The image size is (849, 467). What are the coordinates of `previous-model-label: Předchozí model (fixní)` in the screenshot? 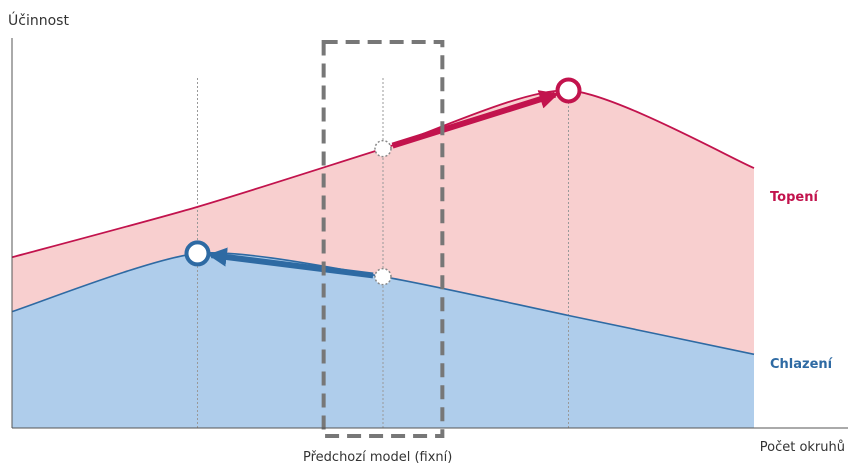 It's located at (378, 457).